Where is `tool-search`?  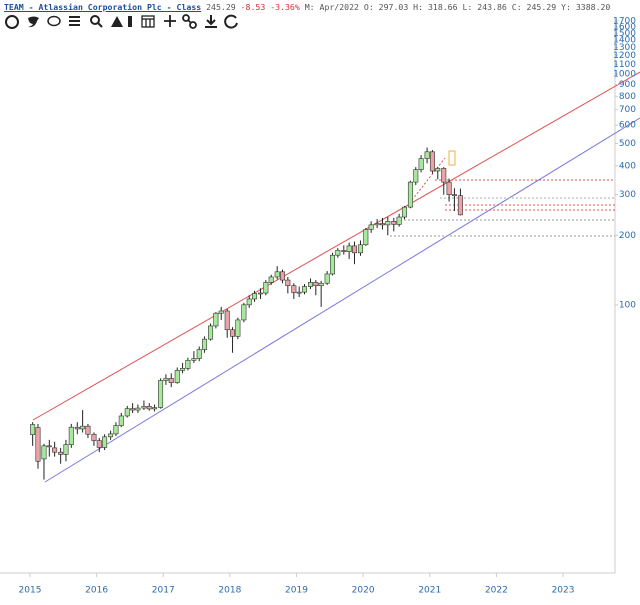
tool-search is located at coordinates (96, 21).